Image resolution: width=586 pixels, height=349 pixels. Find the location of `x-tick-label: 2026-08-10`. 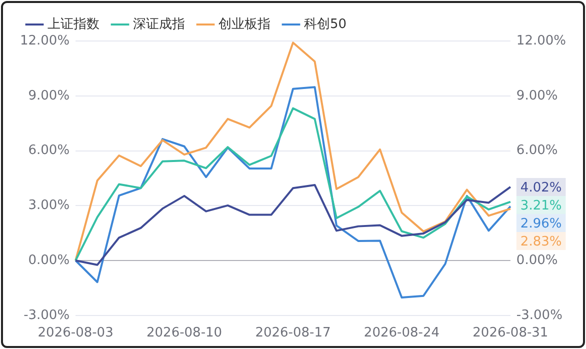

x-tick-label: 2026-08-10 is located at coordinates (184, 333).